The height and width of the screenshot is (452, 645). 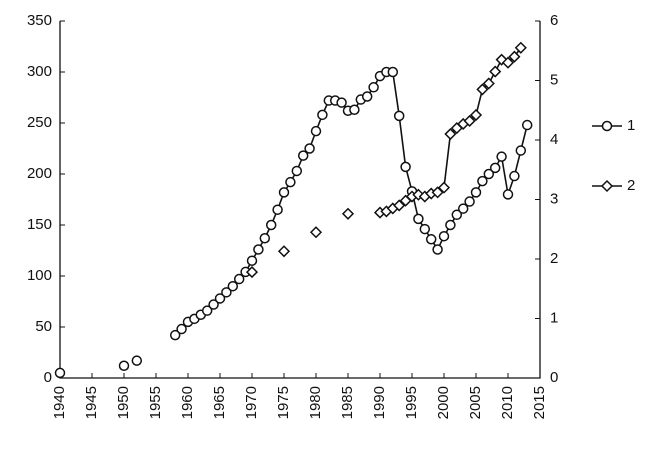 I want to click on legend-label: 2, so click(x=631, y=185).